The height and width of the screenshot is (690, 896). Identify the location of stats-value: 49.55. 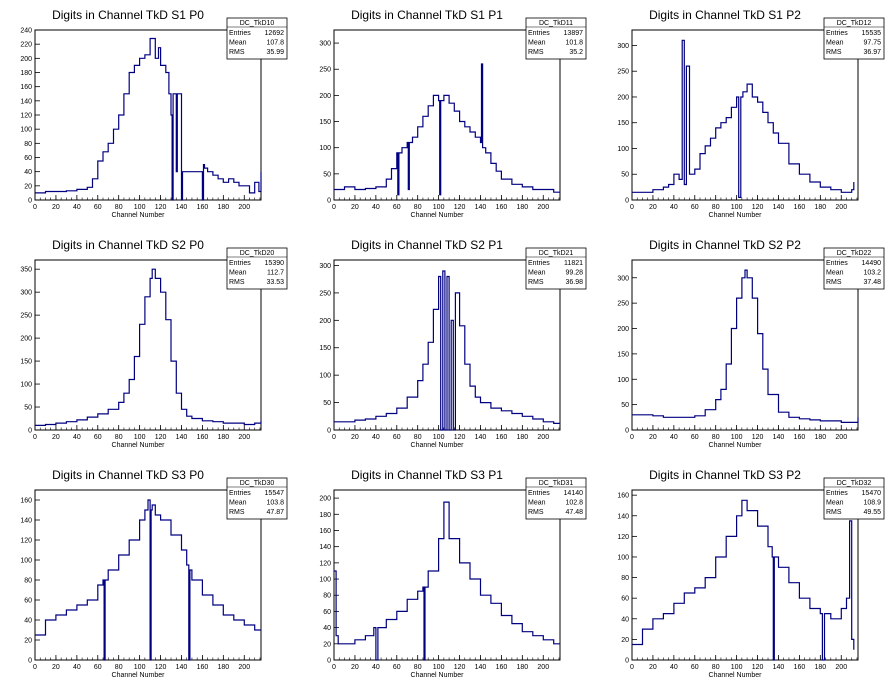
(872, 512).